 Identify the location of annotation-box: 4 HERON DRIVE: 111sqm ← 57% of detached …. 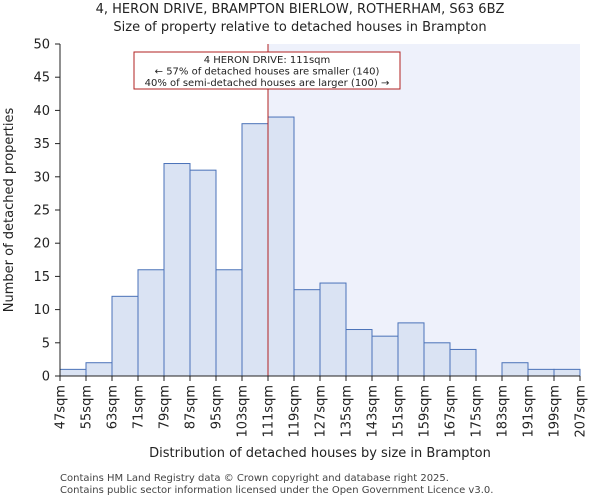
(267, 70).